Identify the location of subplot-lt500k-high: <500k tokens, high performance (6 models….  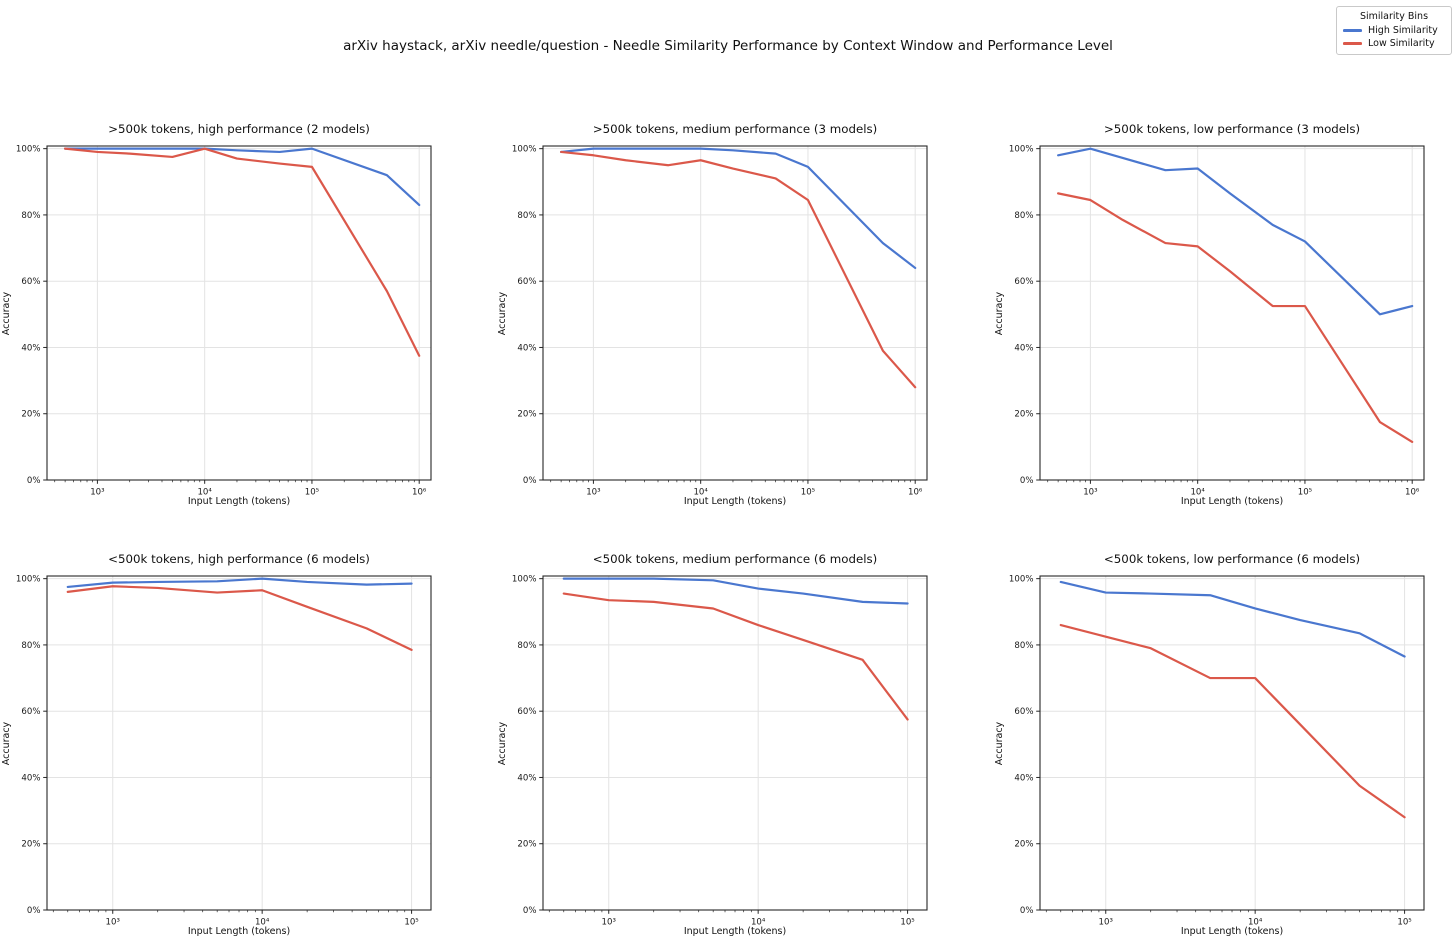
(217, 744).